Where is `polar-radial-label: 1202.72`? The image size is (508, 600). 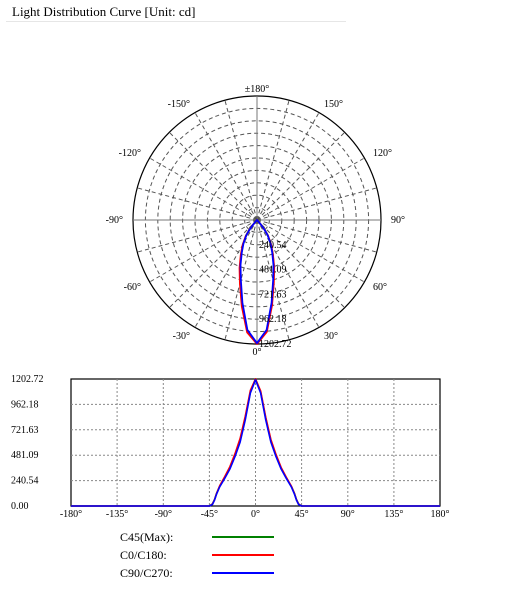 polar-radial-label: 1202.72 is located at coordinates (275, 344).